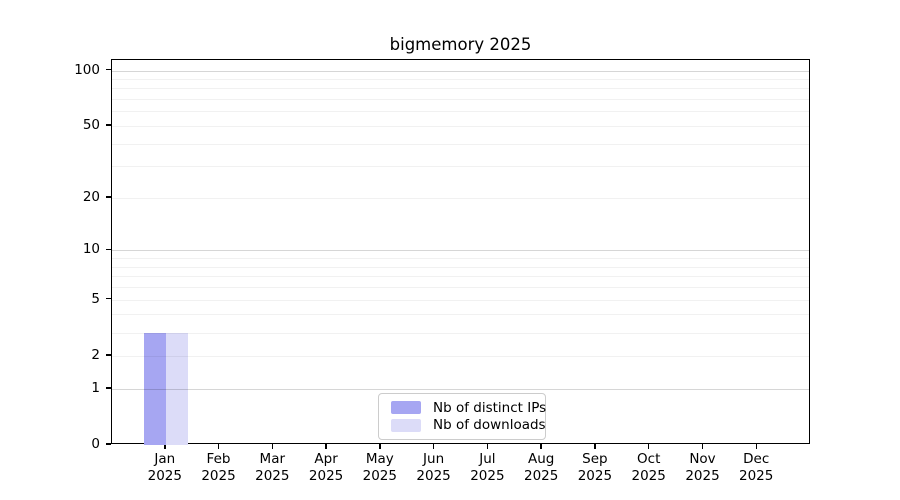 The width and height of the screenshot is (900, 500). I want to click on y-tick-label: 20, so click(91, 197).